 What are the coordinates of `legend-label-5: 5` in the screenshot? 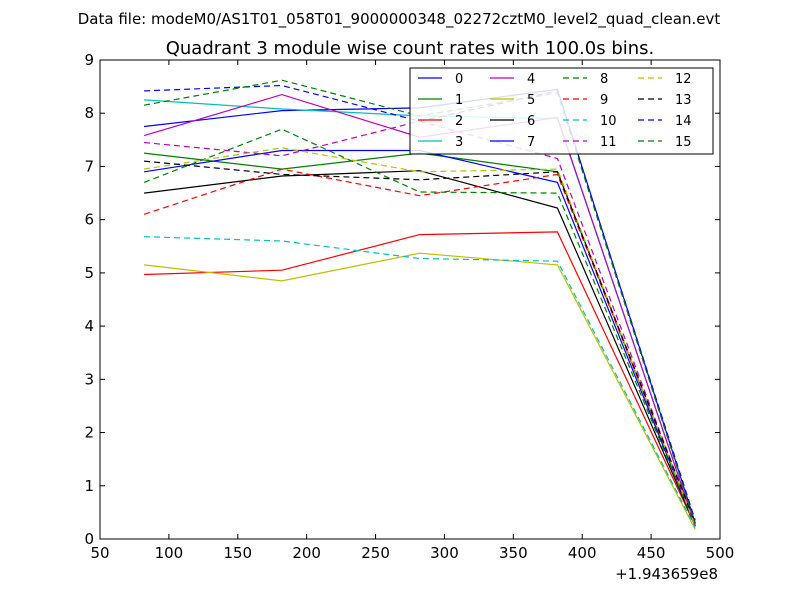 It's located at (531, 100).